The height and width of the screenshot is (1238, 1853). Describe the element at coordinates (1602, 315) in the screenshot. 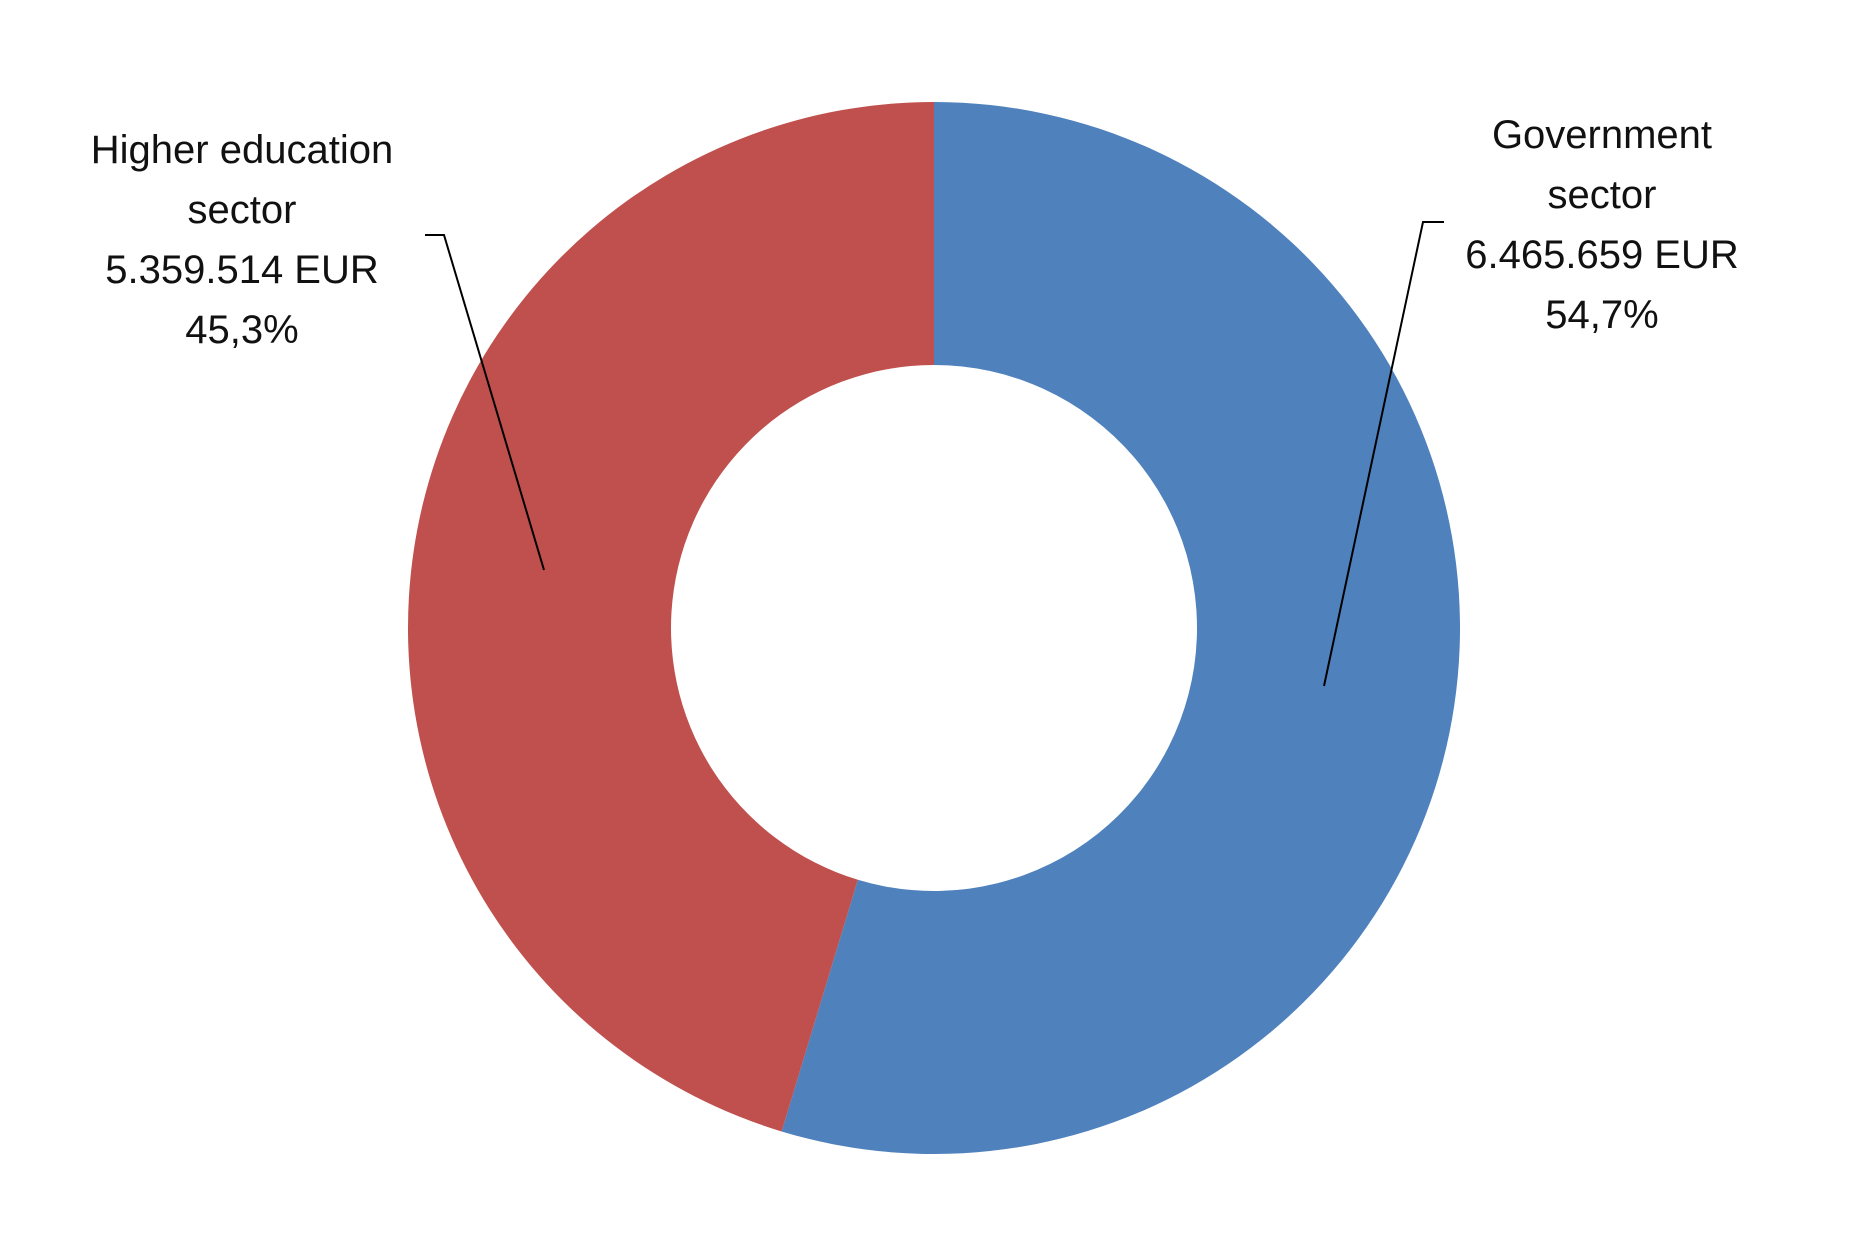

I see `percent-label: 54,7%` at that location.